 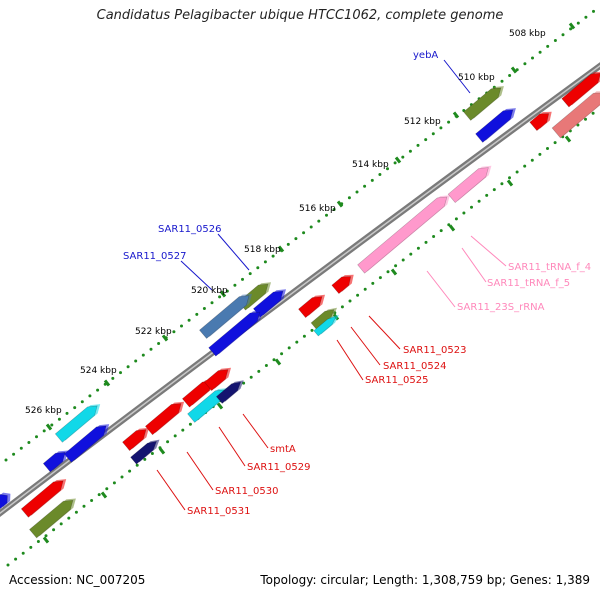 What do you see at coordinates (262, 250) in the screenshot?
I see `kbp-label: 518 kbp` at bounding box center [262, 250].